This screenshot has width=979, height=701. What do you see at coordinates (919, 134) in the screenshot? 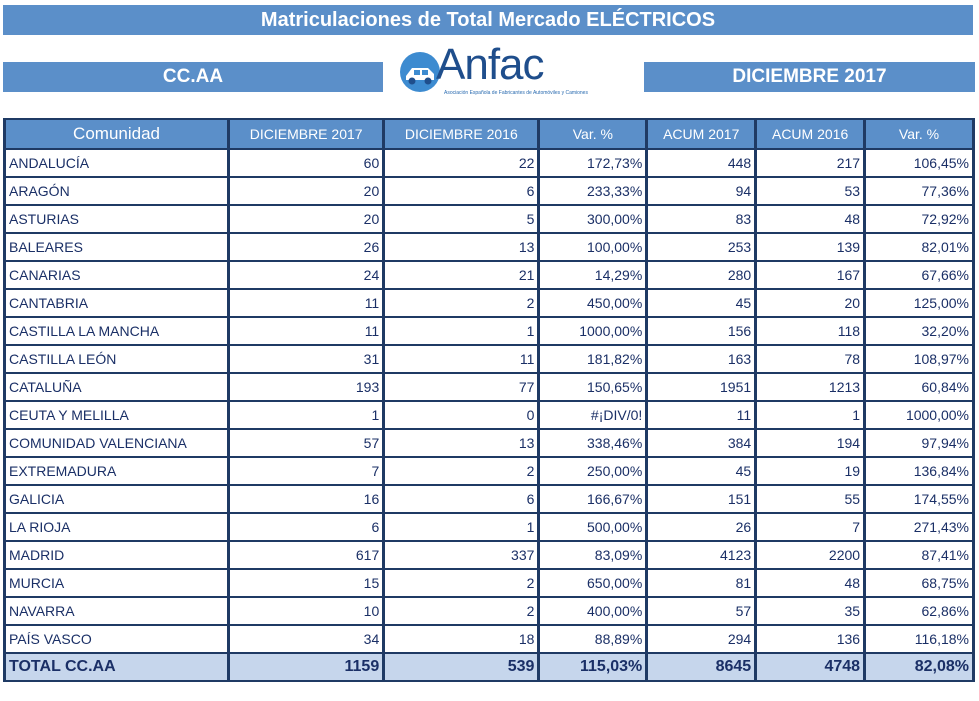
I see `col-header-var-acum: Var. %` at bounding box center [919, 134].